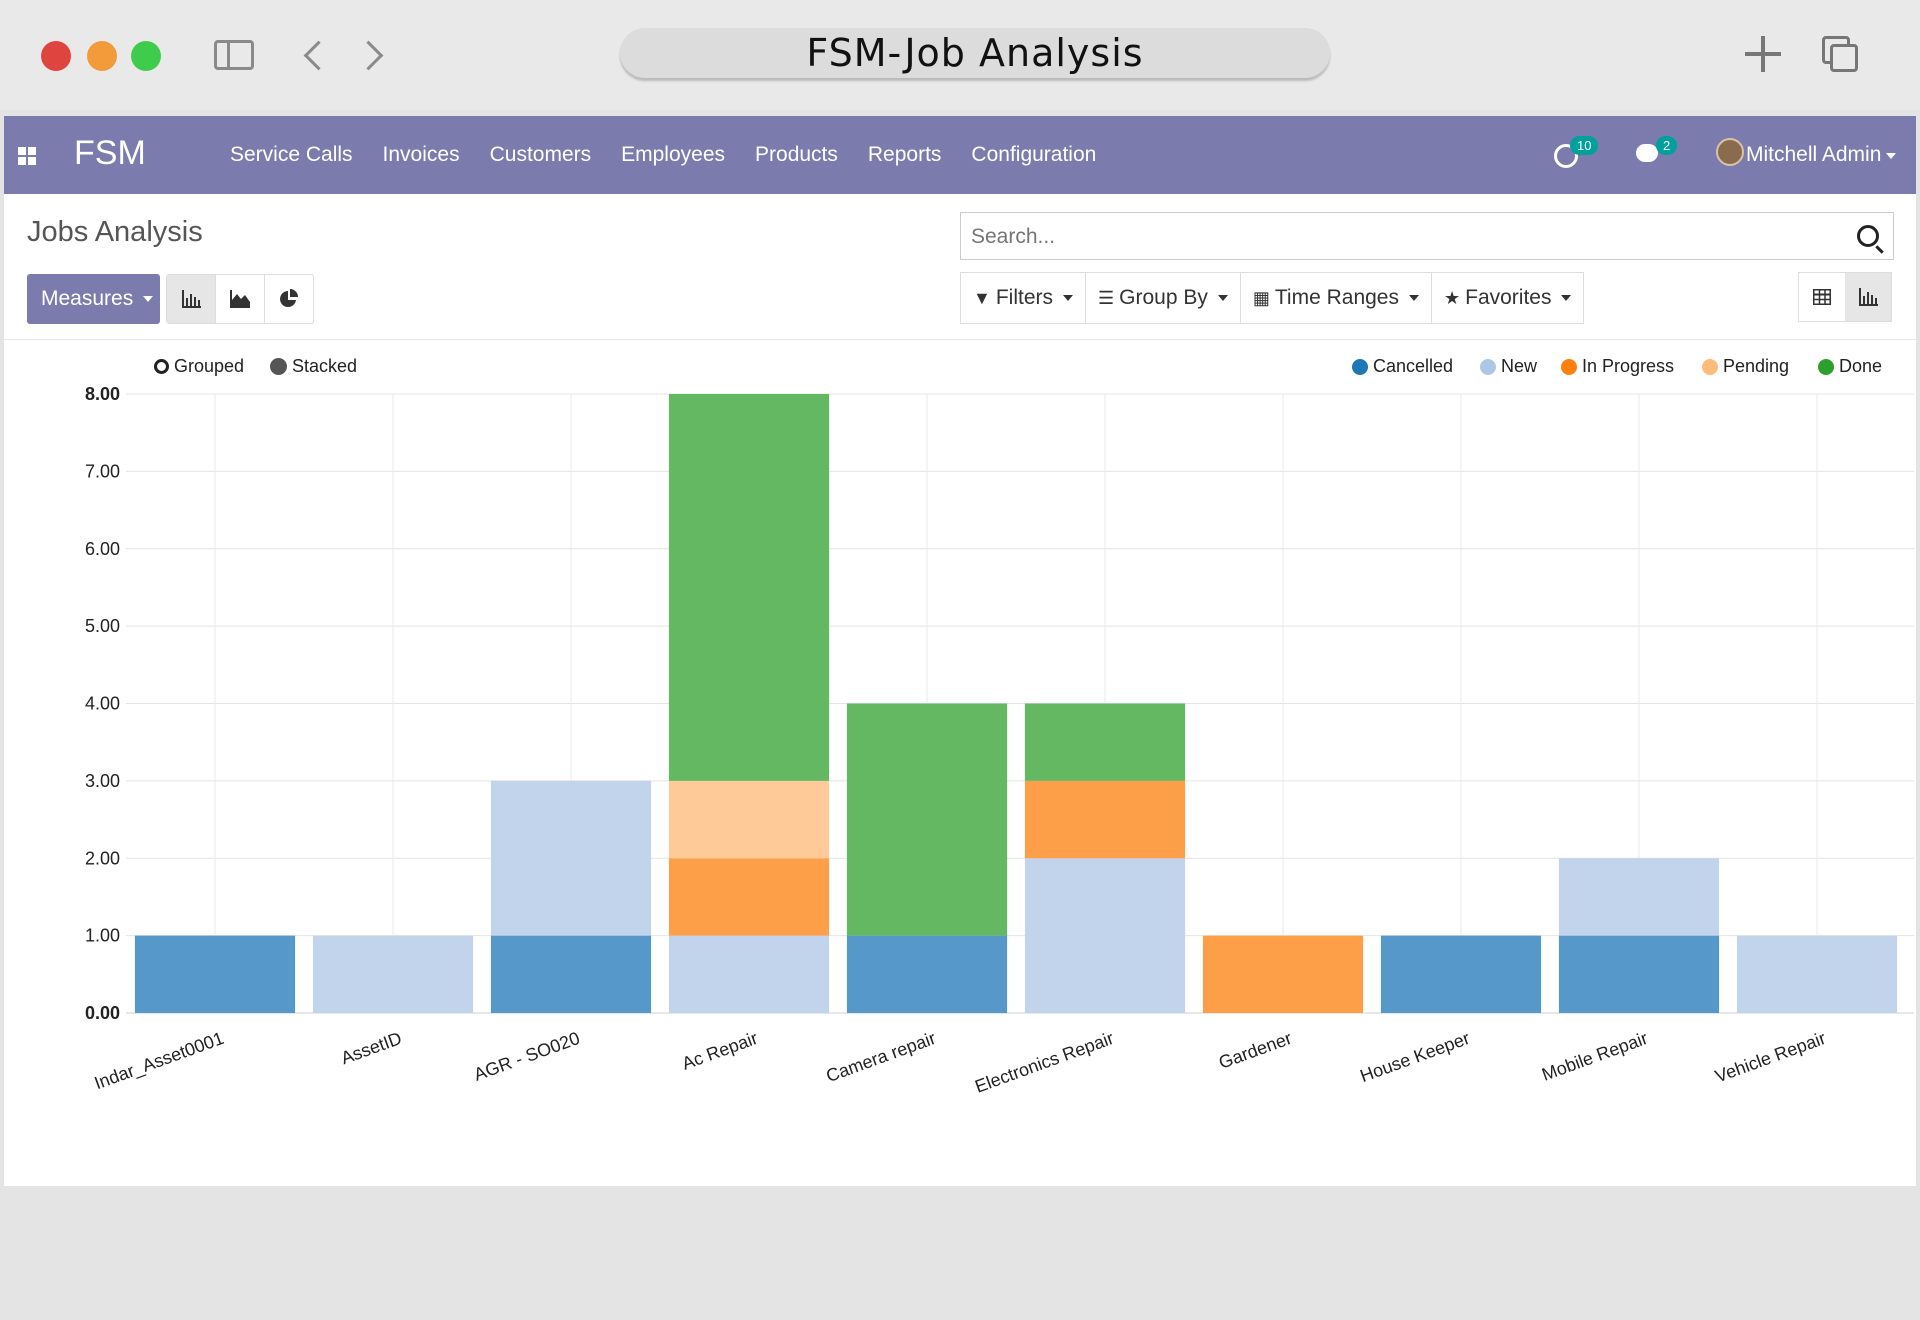 Image resolution: width=1920 pixels, height=1320 pixels. Describe the element at coordinates (110, 153) in the screenshot. I see `app-brand: FSM` at that location.